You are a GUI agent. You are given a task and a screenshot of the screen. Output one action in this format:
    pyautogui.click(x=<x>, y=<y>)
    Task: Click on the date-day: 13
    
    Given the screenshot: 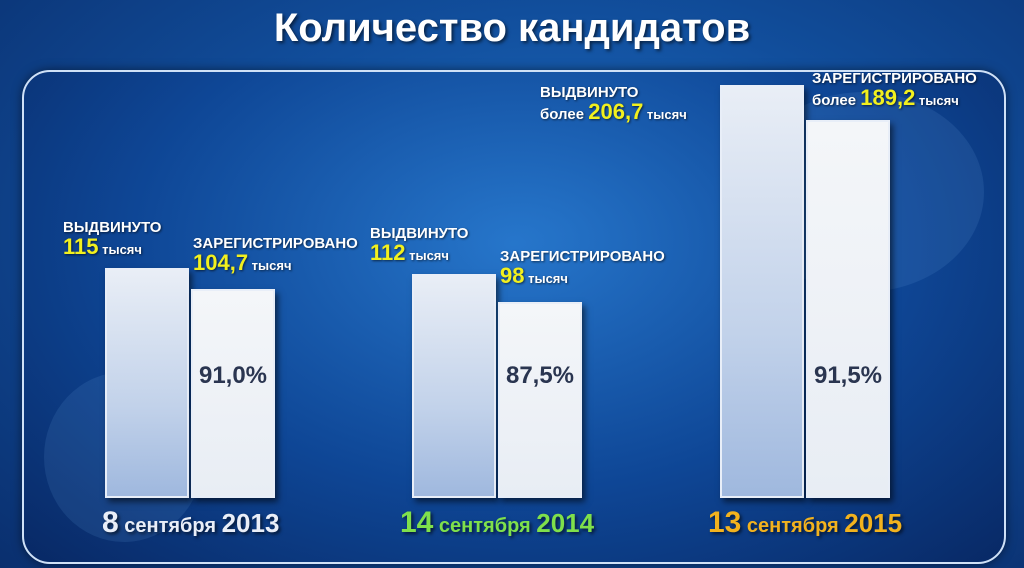 What is the action you would take?
    pyautogui.click(x=725, y=522)
    